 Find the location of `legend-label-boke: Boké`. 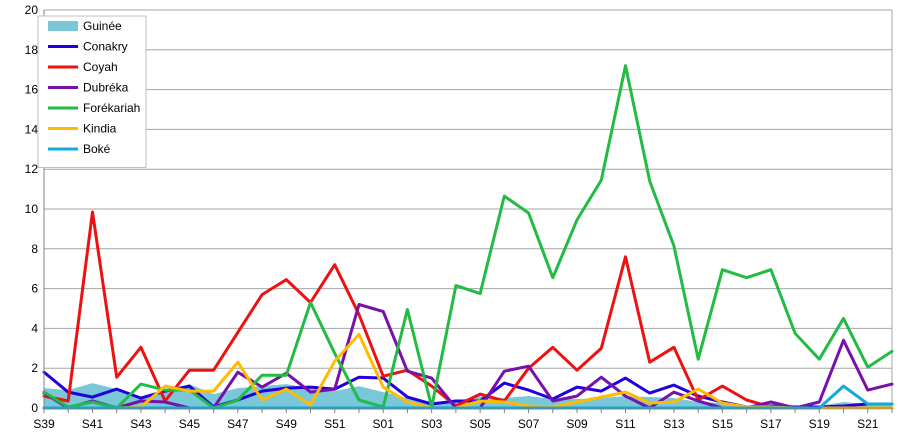

legend-label-boke: Boké is located at coordinates (97, 149).